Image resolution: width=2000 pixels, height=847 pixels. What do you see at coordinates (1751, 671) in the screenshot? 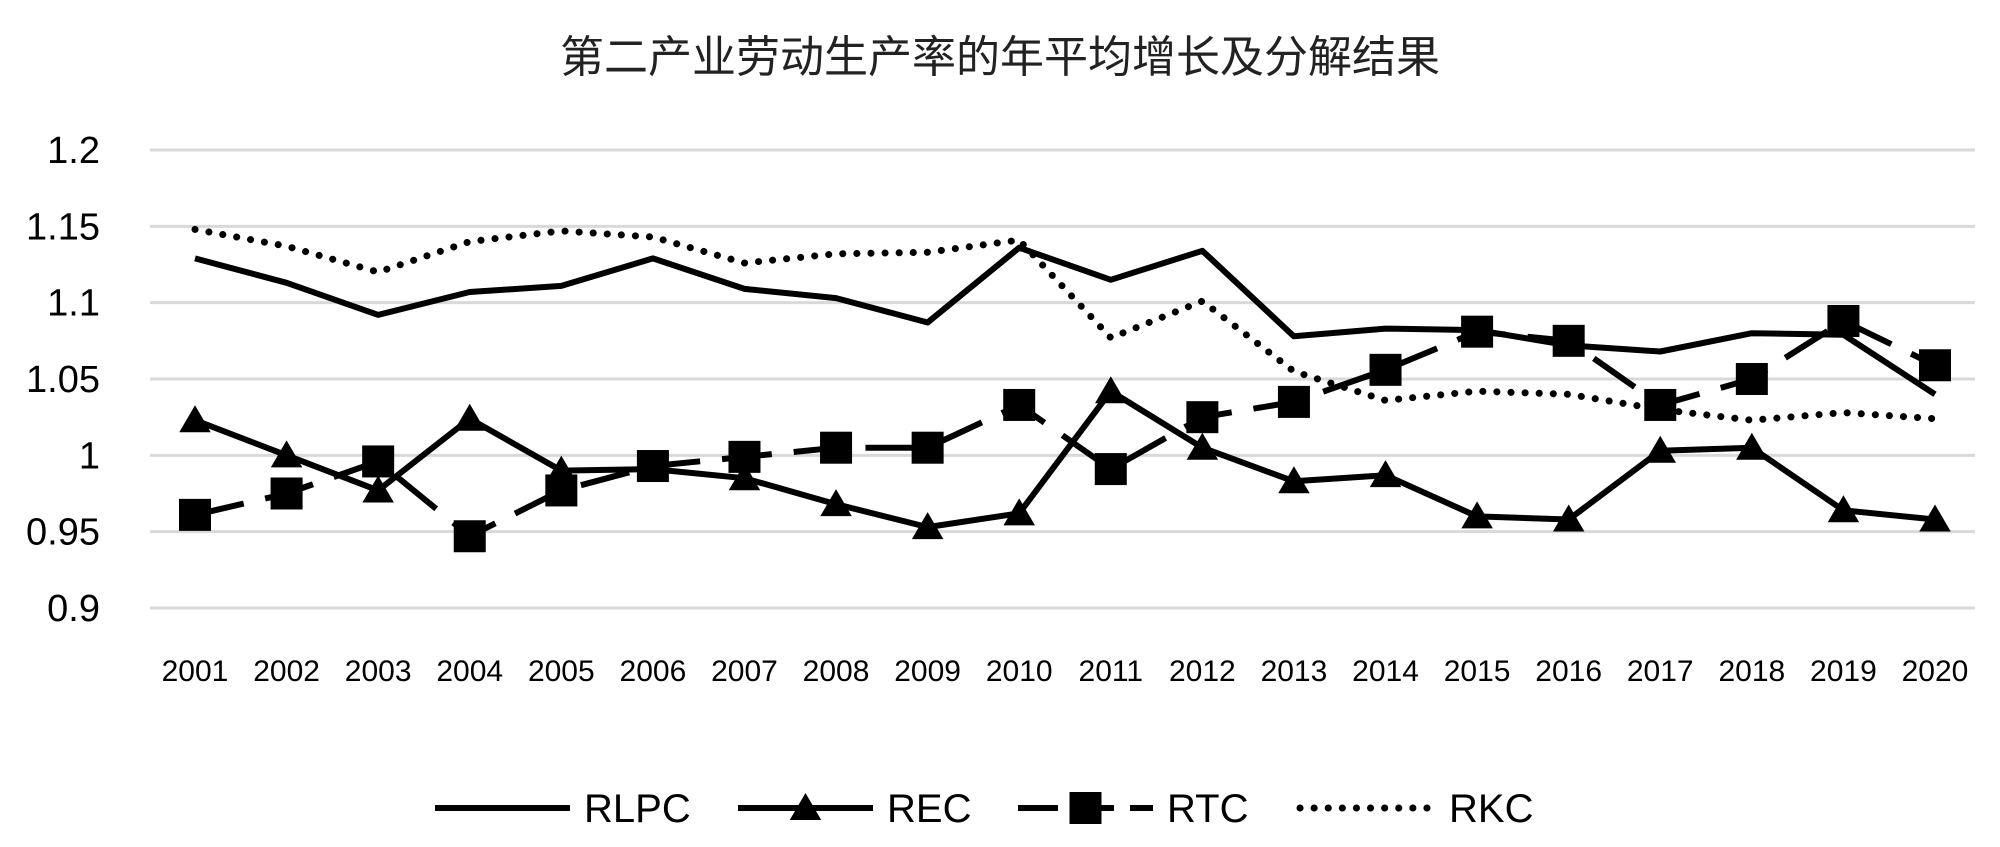
I see `x-tick-label: 2018` at bounding box center [1751, 671].